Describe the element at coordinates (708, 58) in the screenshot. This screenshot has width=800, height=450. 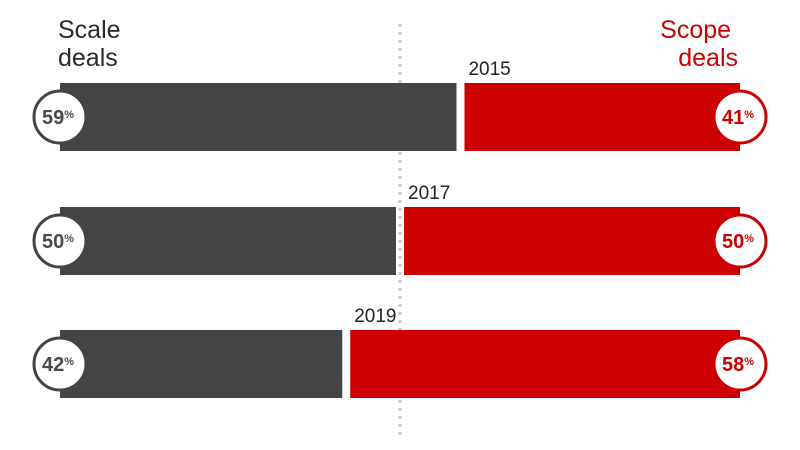
I see `legend-scope-line-2: deals` at that location.